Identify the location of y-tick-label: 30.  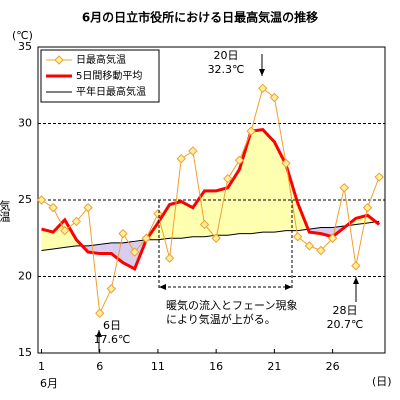
(25, 123).